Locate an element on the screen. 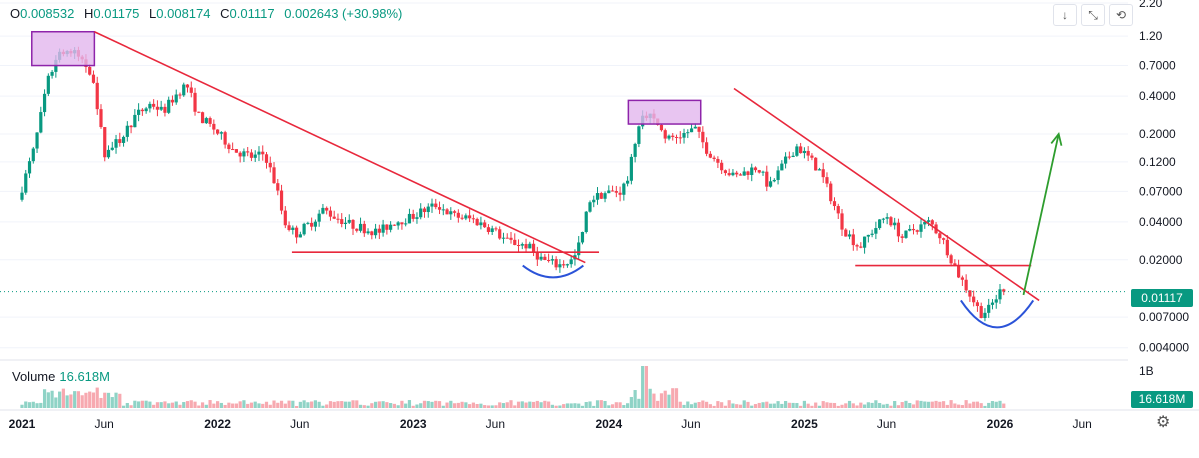 The height and width of the screenshot is (458, 1199). cup-curve is located at coordinates (553, 271).